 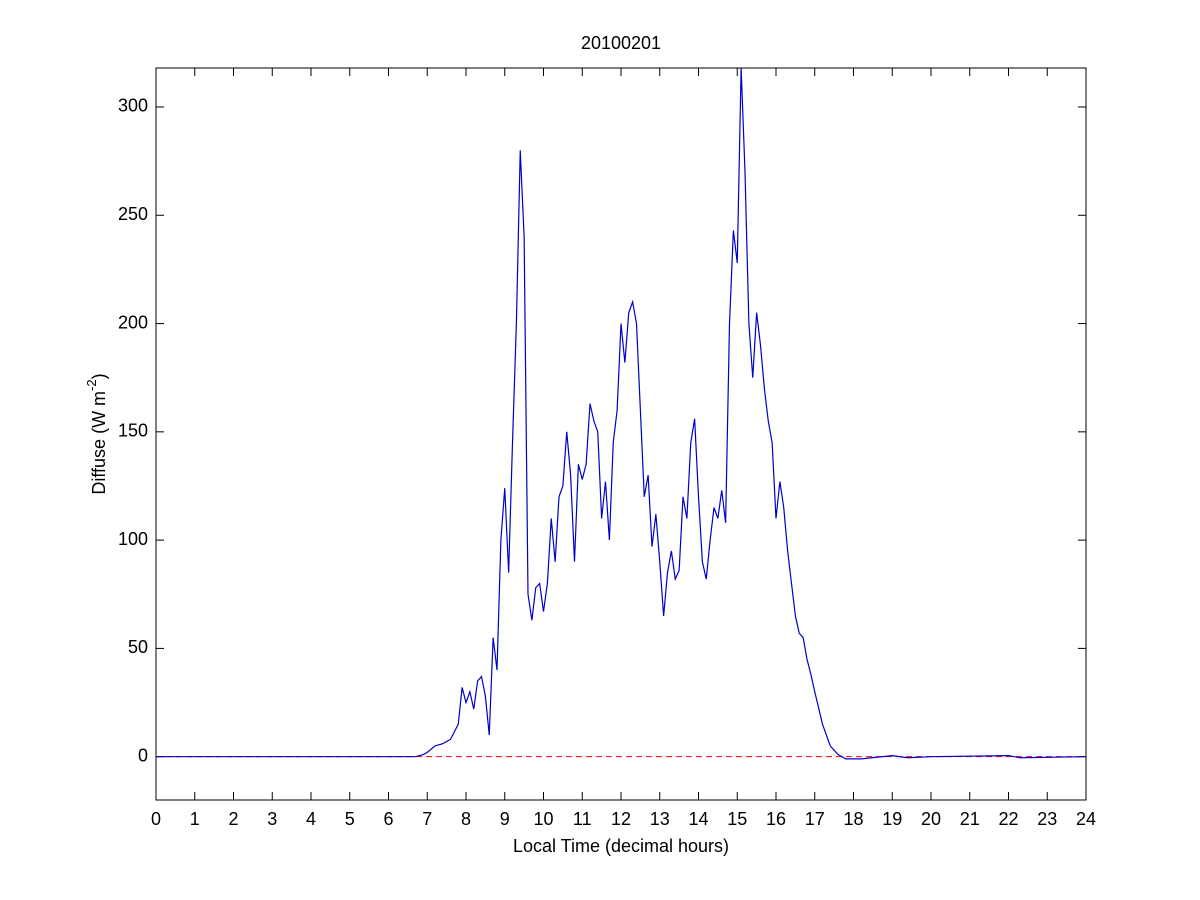 What do you see at coordinates (505, 819) in the screenshot?
I see `x-tick-label: 9` at bounding box center [505, 819].